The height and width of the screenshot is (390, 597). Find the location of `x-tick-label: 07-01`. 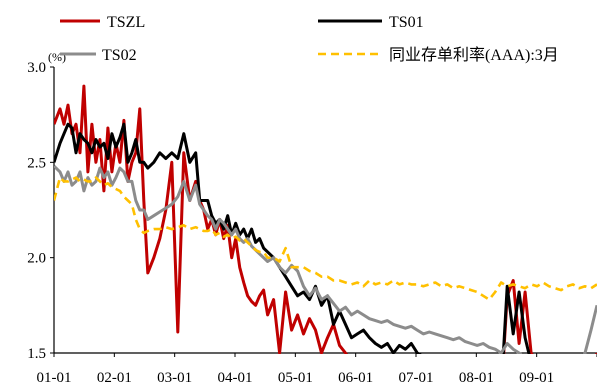

x-tick-label: 07-01 is located at coordinates (416, 378).